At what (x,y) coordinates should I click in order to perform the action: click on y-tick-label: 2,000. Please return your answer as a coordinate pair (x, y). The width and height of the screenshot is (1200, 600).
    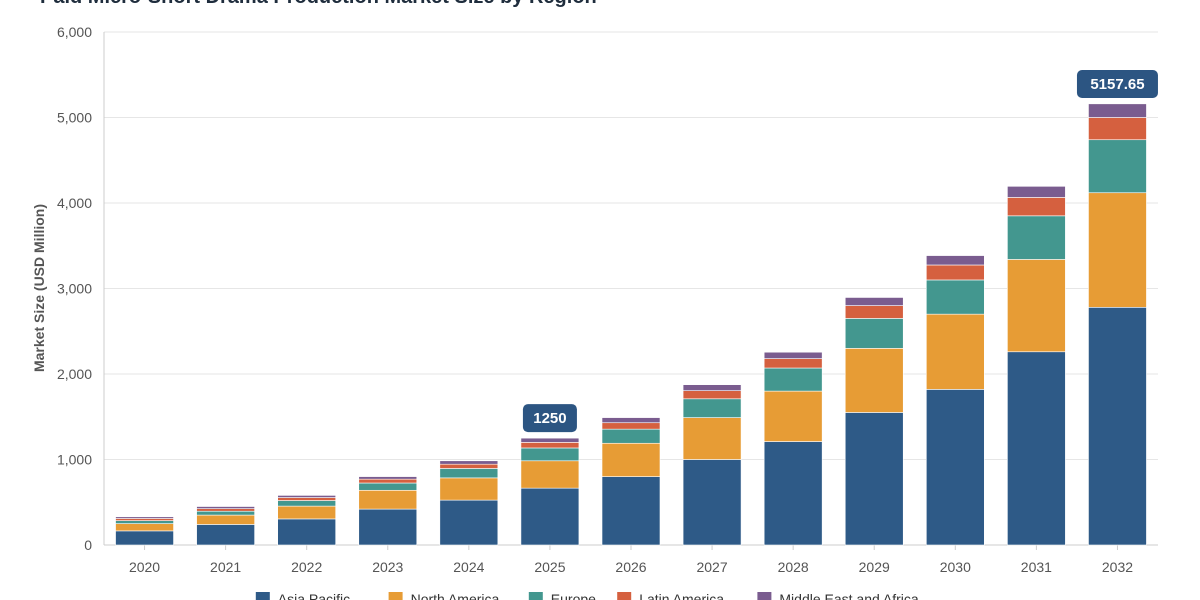
    Looking at the image, I should click on (74, 374).